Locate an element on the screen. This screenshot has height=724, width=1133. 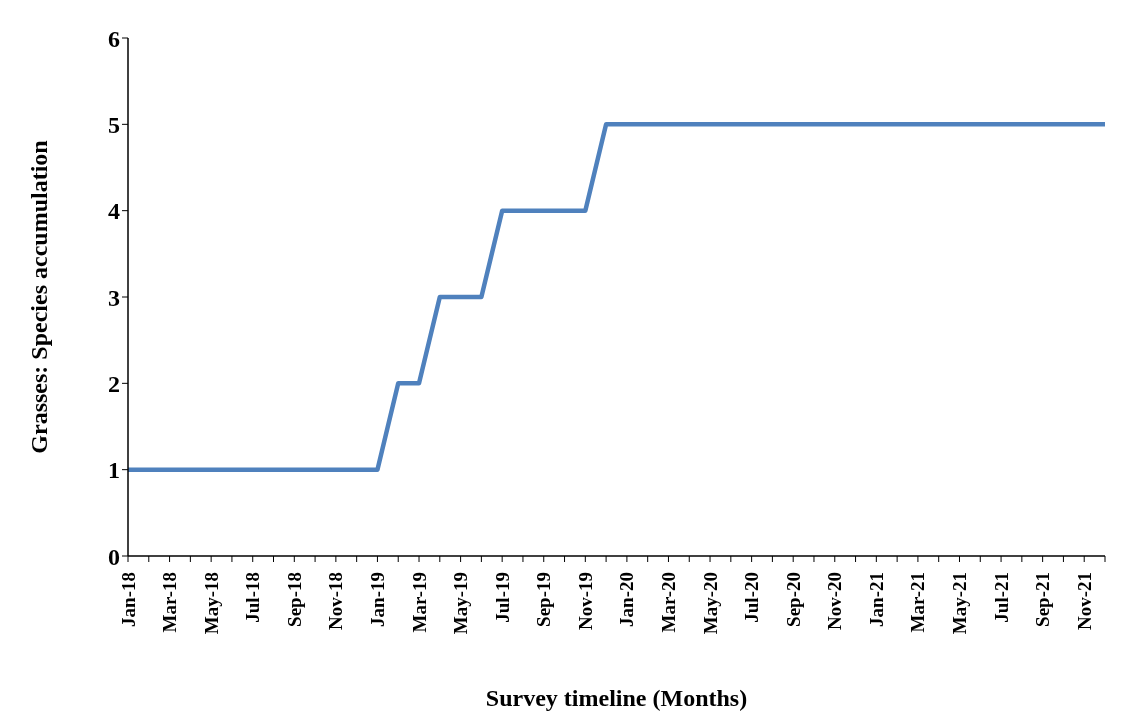
x-tick-label: Jul-19 is located at coordinates (502, 597).